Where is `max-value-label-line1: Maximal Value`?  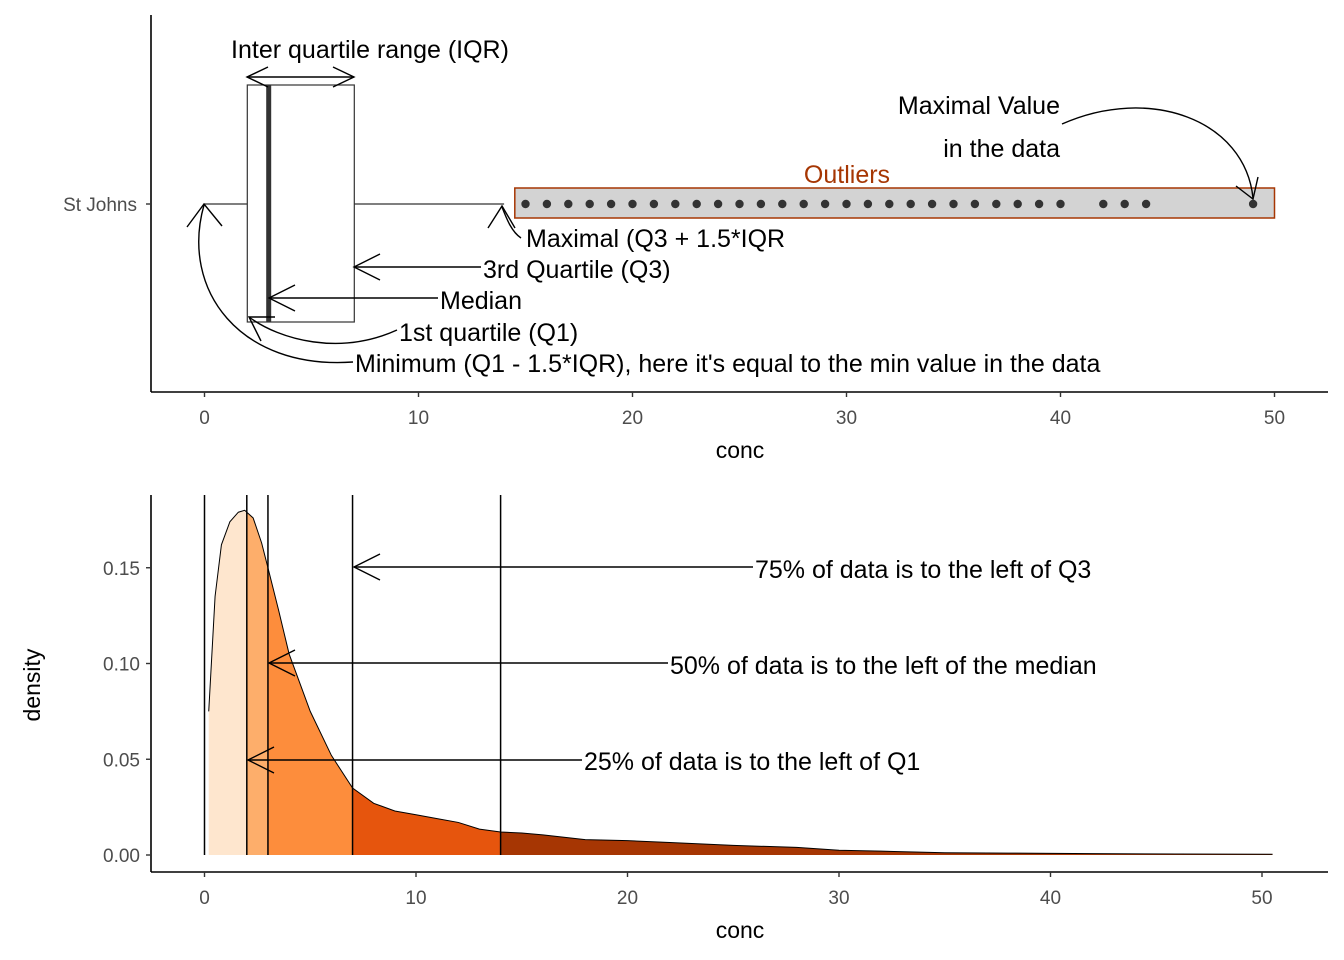 max-value-label-line1: Maximal Value is located at coordinates (979, 106).